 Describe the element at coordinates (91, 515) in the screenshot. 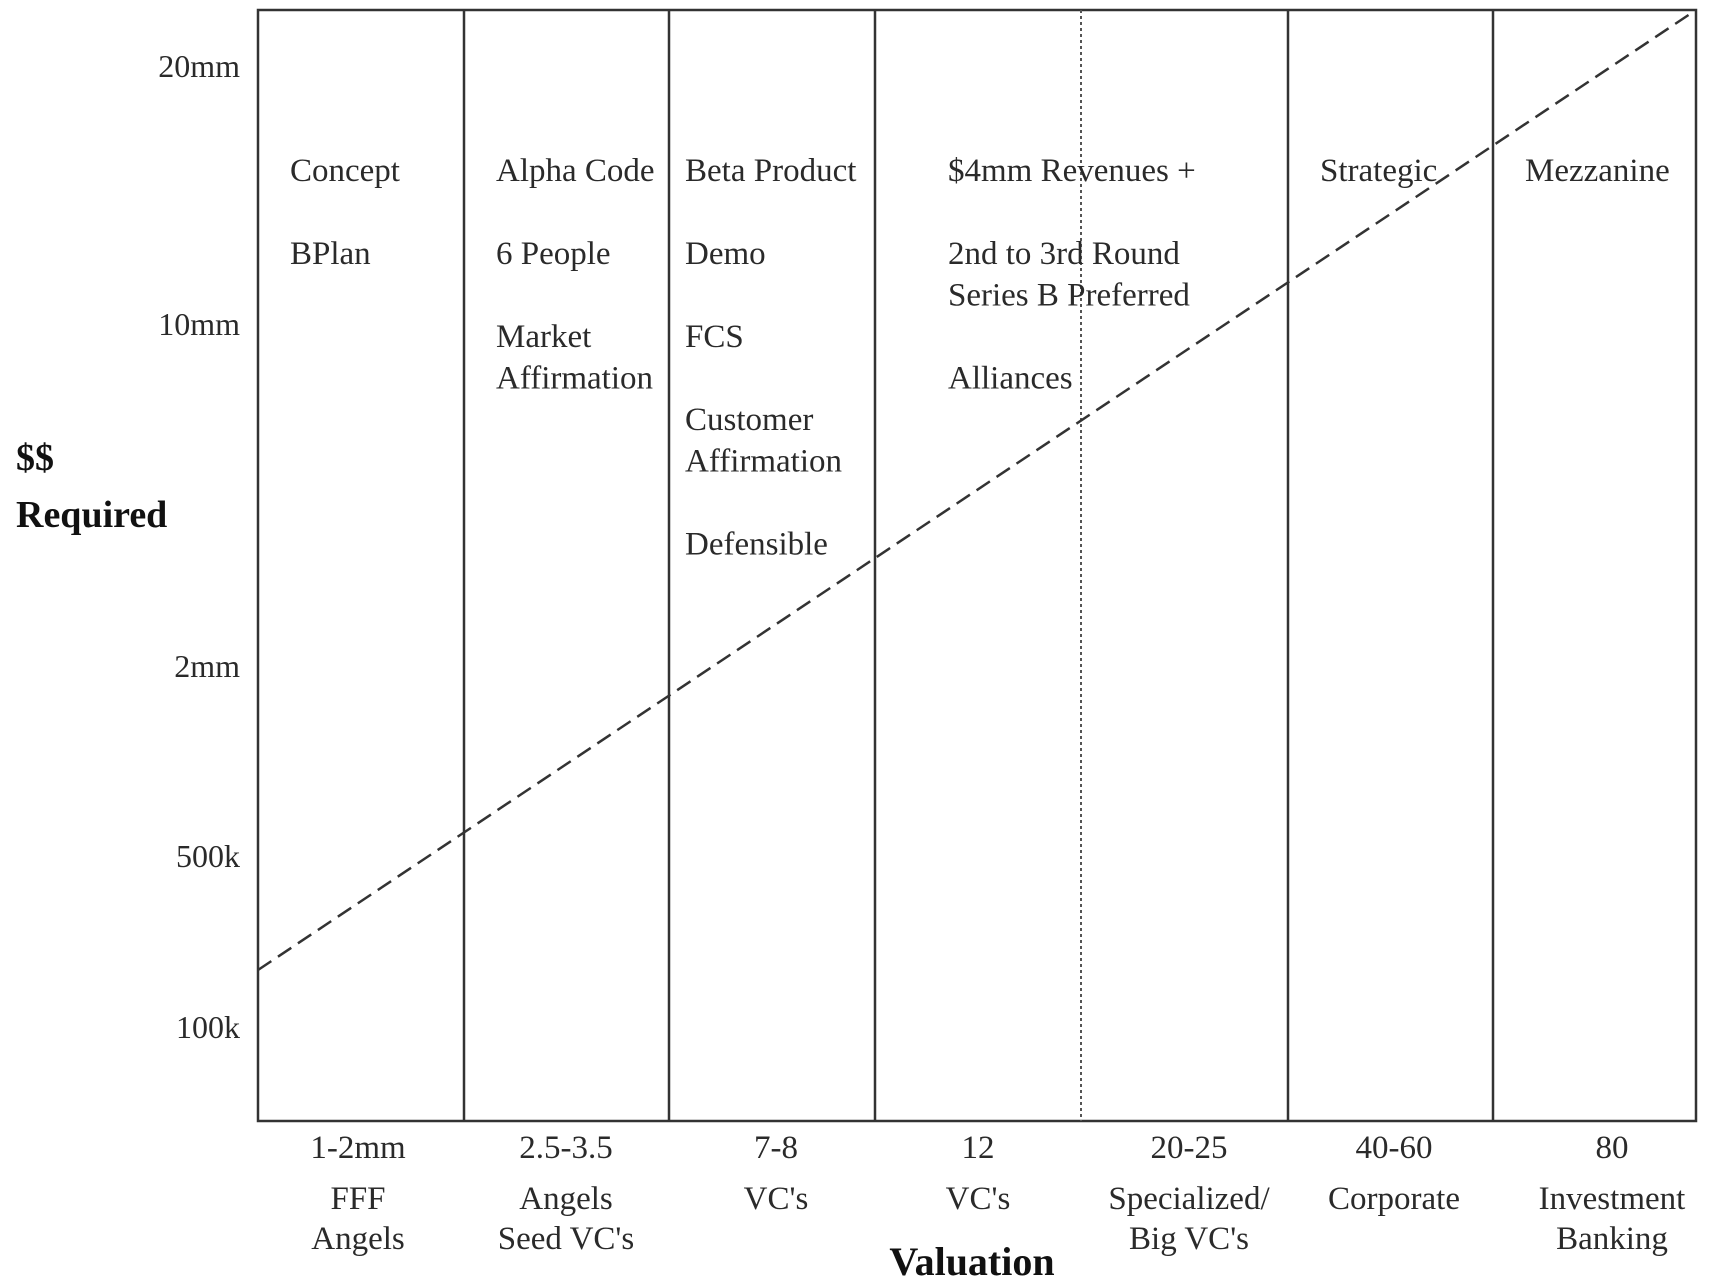

I see `y-axis-title-line: Required` at that location.